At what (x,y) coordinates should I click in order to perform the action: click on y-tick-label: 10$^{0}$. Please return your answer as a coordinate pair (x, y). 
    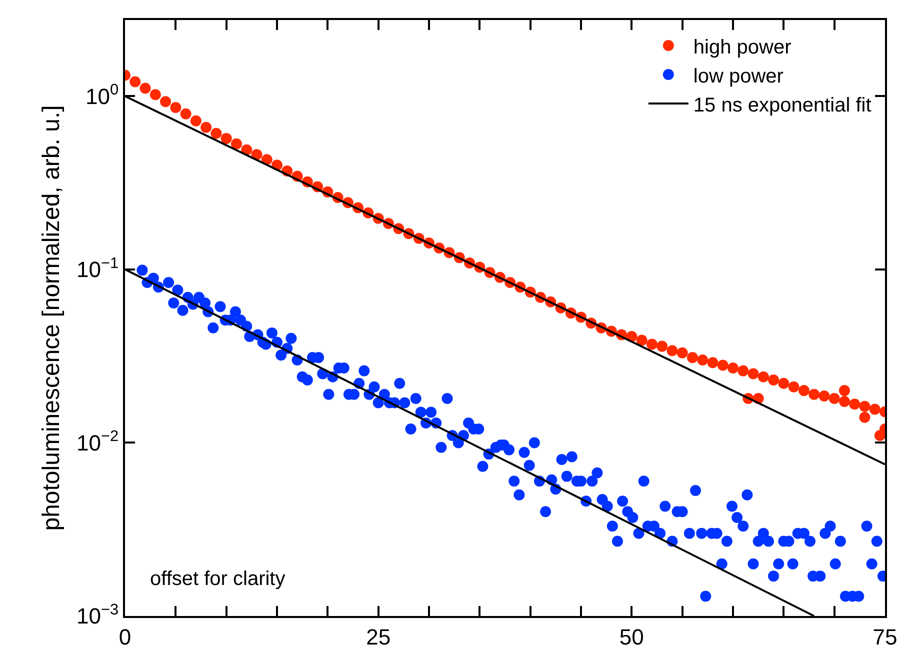
    Looking at the image, I should click on (102, 95).